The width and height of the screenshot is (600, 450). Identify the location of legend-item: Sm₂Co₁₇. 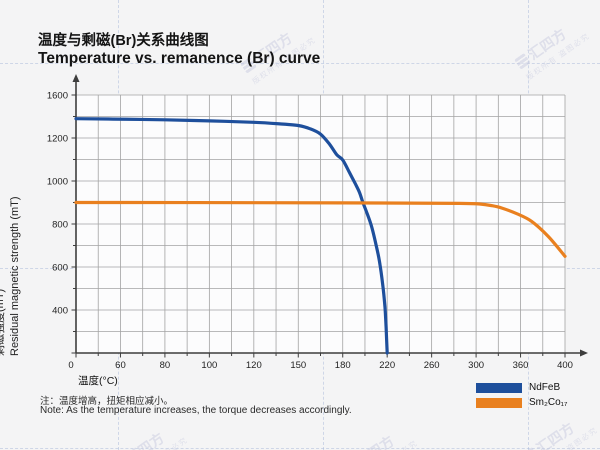
(521, 402).